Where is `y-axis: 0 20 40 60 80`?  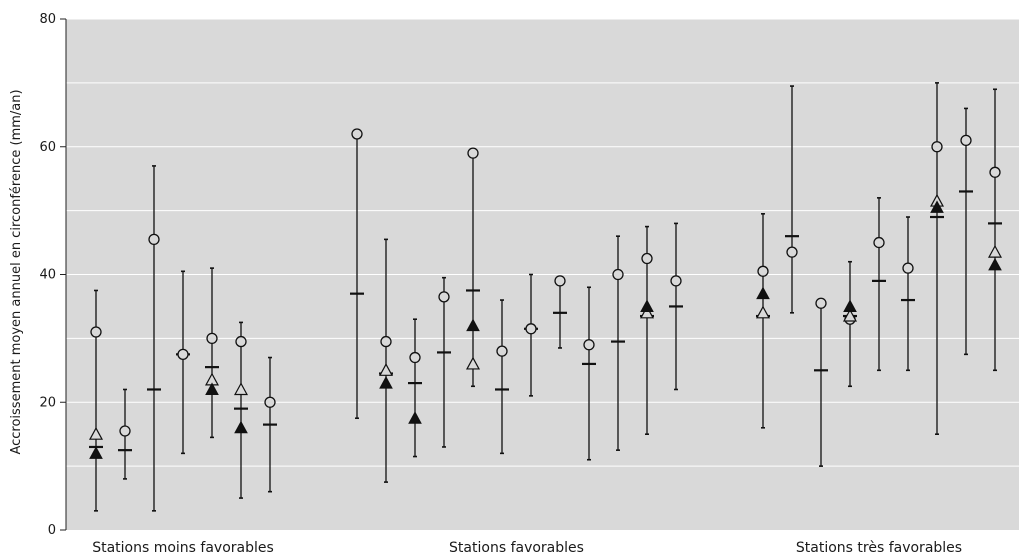
y-axis: 0 20 40 60 80 is located at coordinates (53, 275).